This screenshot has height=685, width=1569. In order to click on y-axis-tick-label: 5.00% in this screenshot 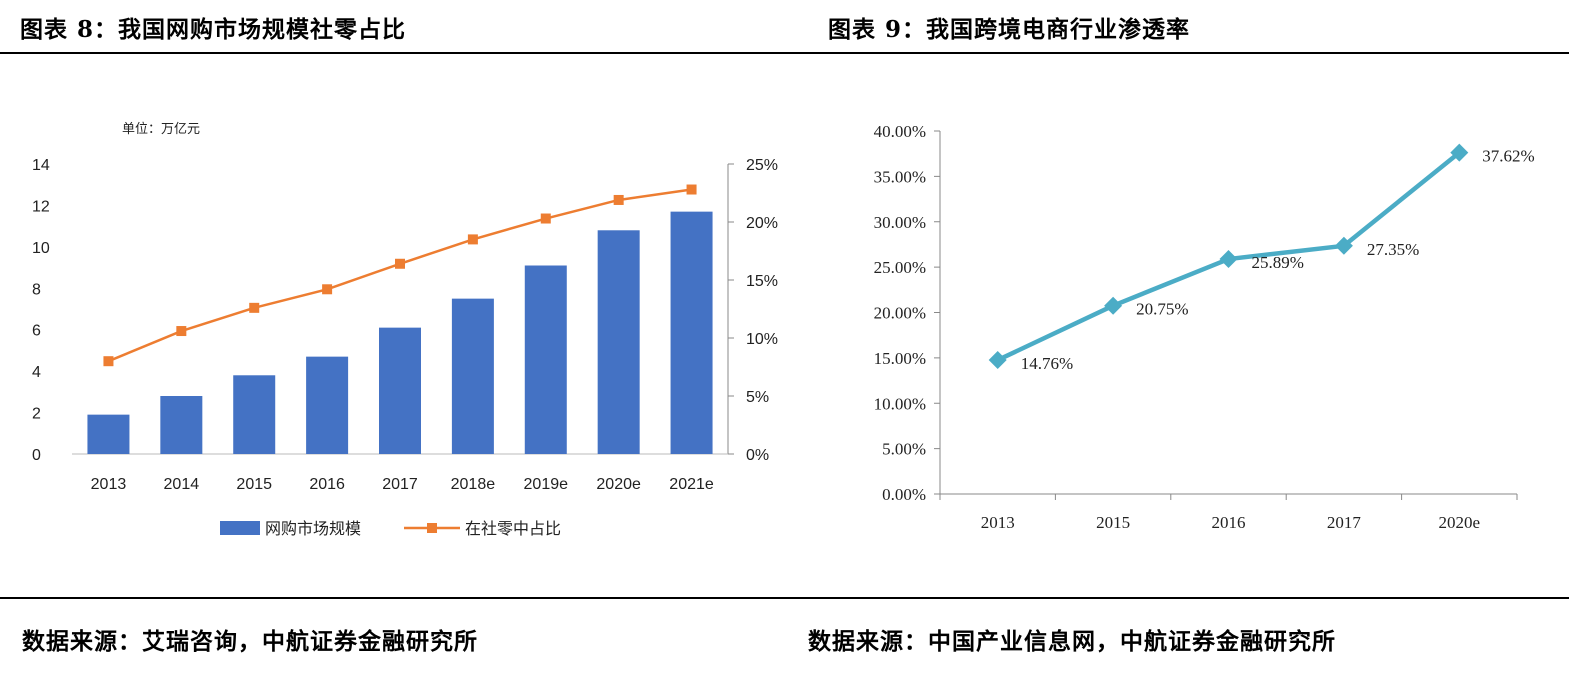, I will do `click(904, 449)`.